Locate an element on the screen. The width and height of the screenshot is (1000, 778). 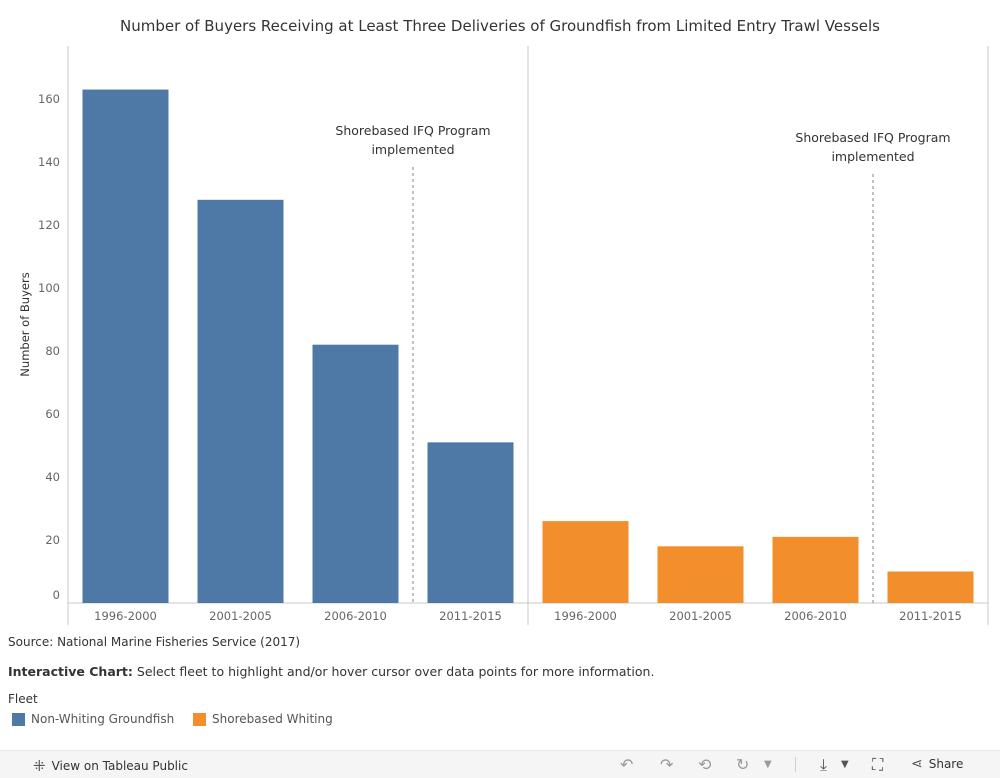
y-tick-label: 160 is located at coordinates (49, 99).